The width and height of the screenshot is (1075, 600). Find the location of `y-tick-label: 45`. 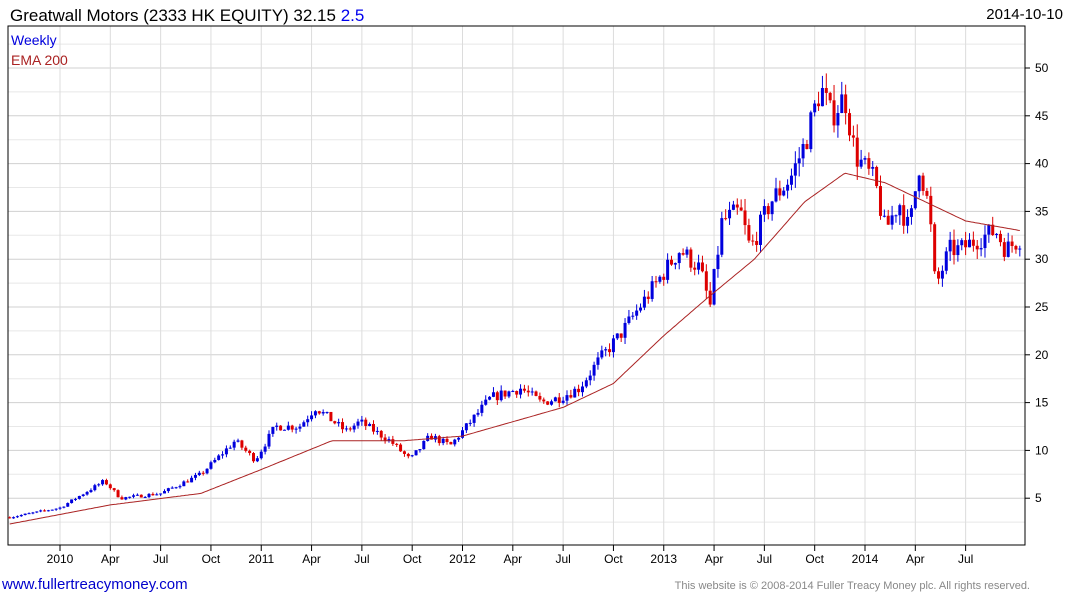

y-tick-label: 45 is located at coordinates (1042, 116).